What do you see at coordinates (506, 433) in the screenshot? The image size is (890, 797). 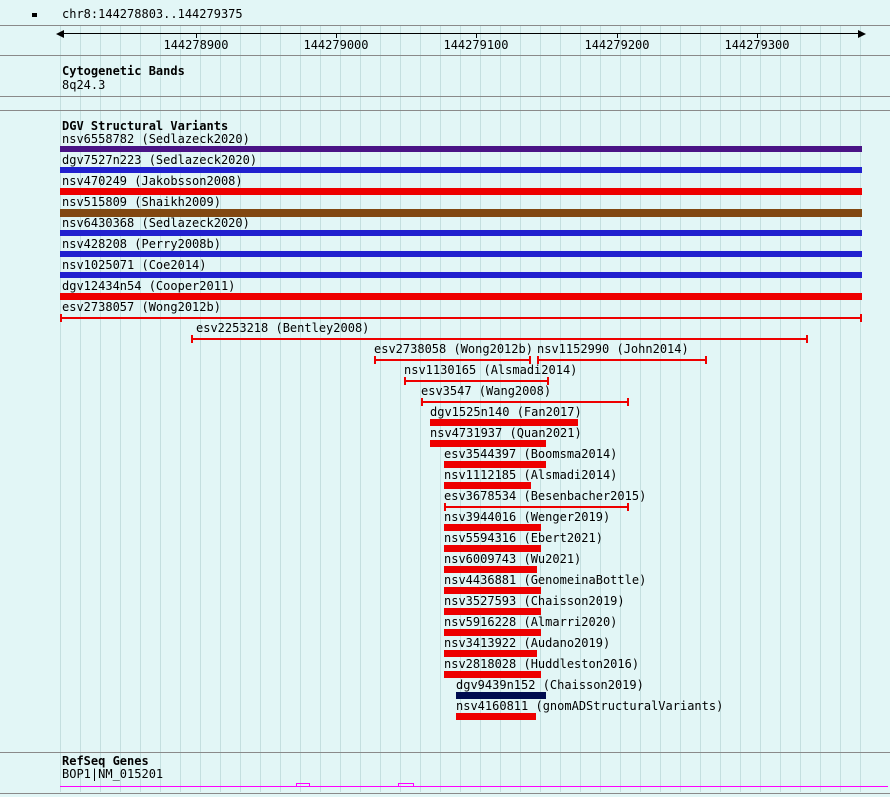 I see `variant-label: nsv4731937 (Quan2021)` at bounding box center [506, 433].